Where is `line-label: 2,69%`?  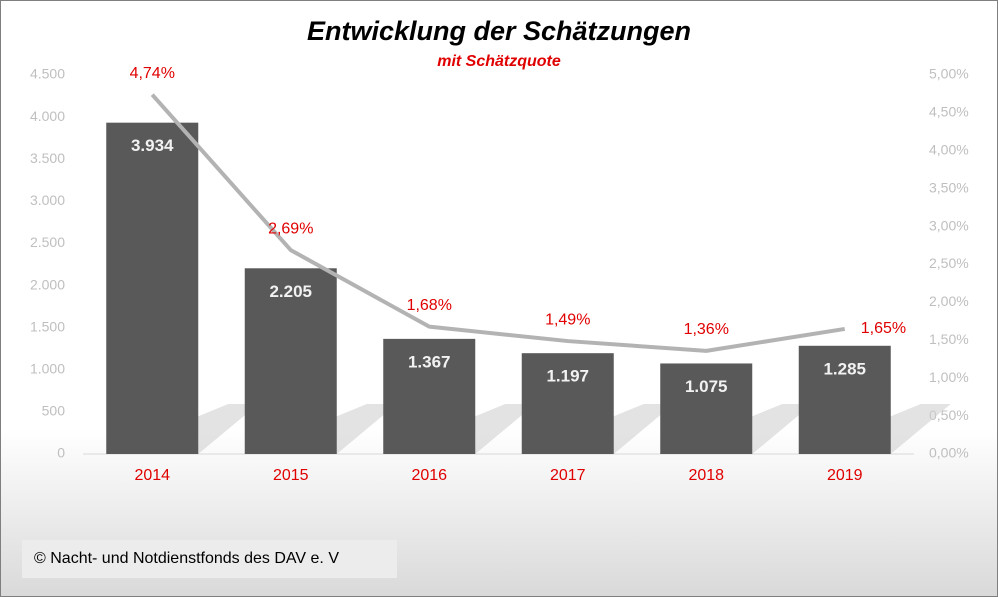 line-label: 2,69% is located at coordinates (290, 228).